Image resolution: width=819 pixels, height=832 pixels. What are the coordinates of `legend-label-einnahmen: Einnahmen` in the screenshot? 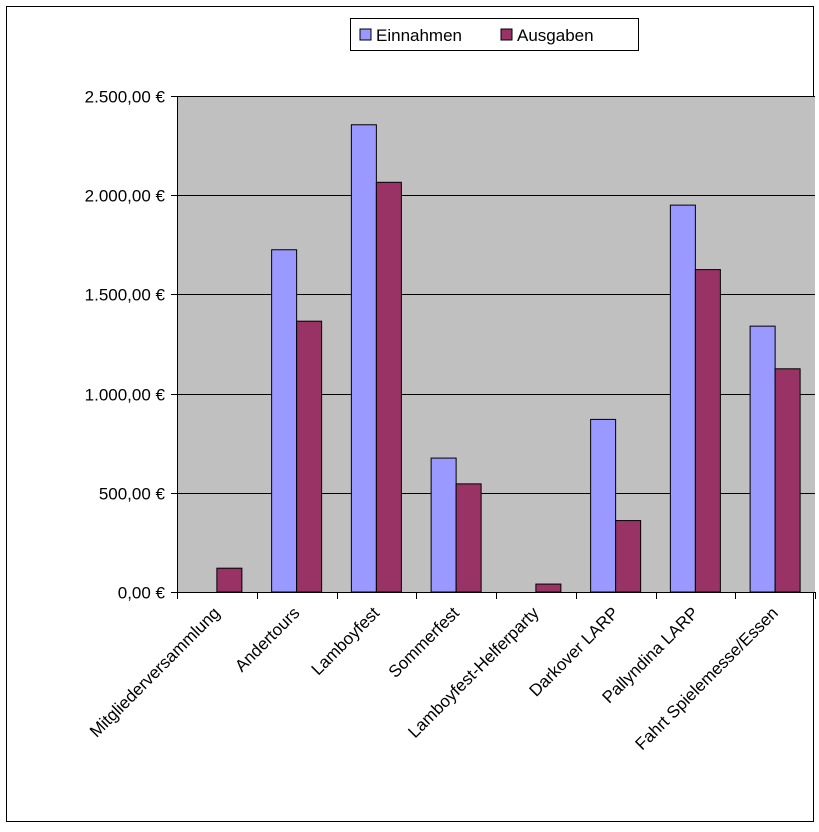 It's located at (419, 35).